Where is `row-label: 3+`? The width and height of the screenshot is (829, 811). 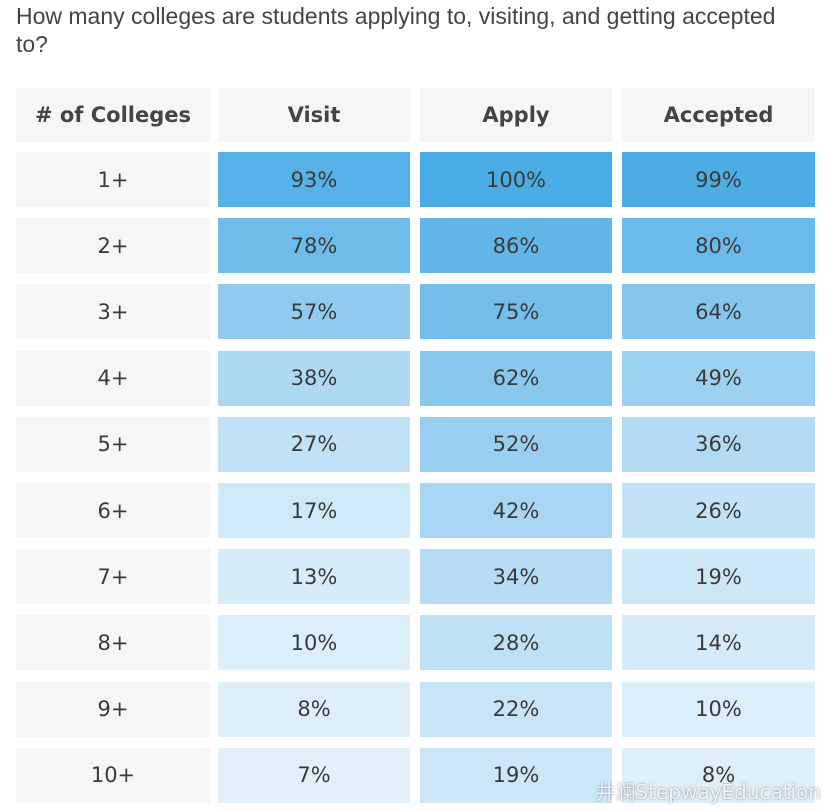 row-label: 3+ is located at coordinates (113, 312).